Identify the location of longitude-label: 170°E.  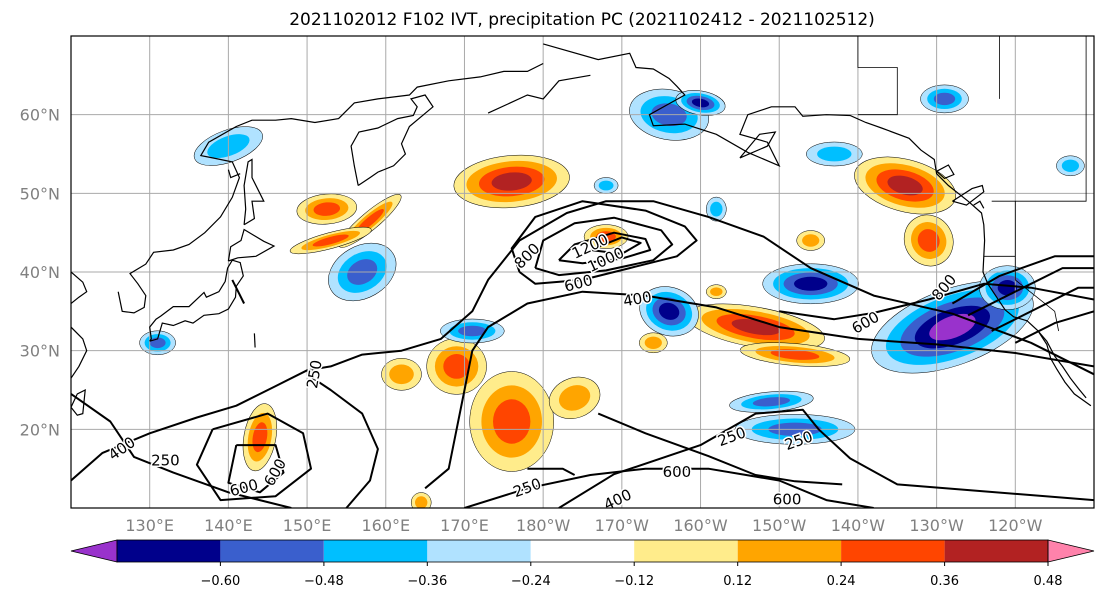
(464, 525).